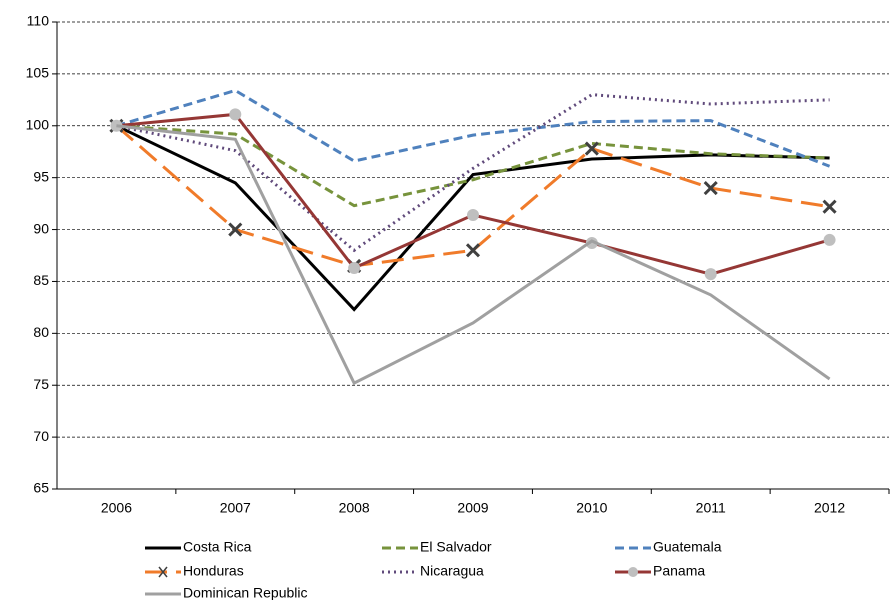  I want to click on x-tick-label: 2006, so click(116, 508).